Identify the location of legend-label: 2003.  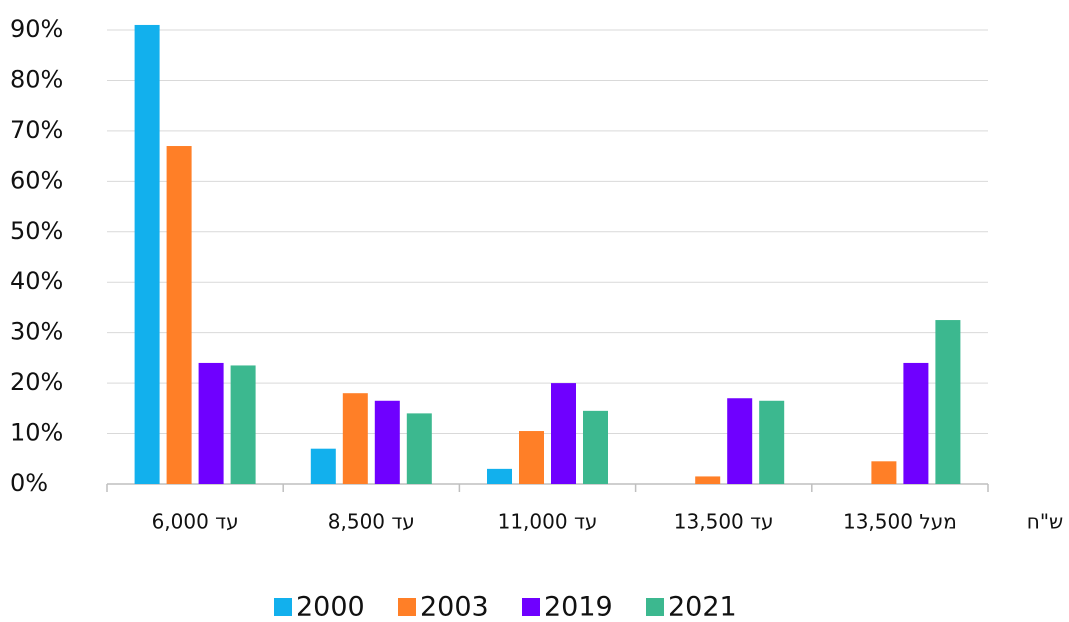
(454, 607).